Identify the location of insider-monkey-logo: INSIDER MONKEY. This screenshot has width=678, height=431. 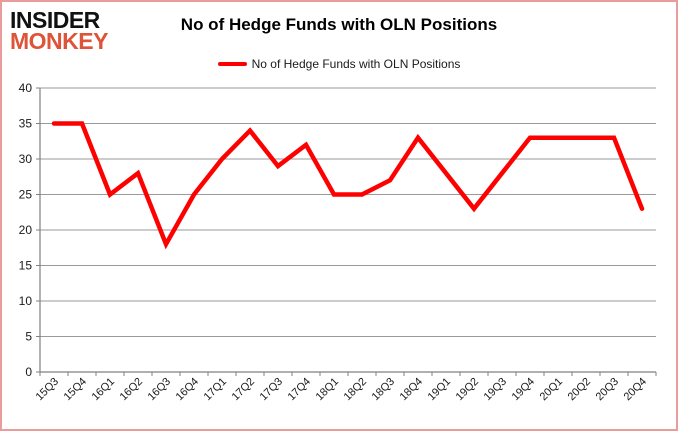
(59, 31).